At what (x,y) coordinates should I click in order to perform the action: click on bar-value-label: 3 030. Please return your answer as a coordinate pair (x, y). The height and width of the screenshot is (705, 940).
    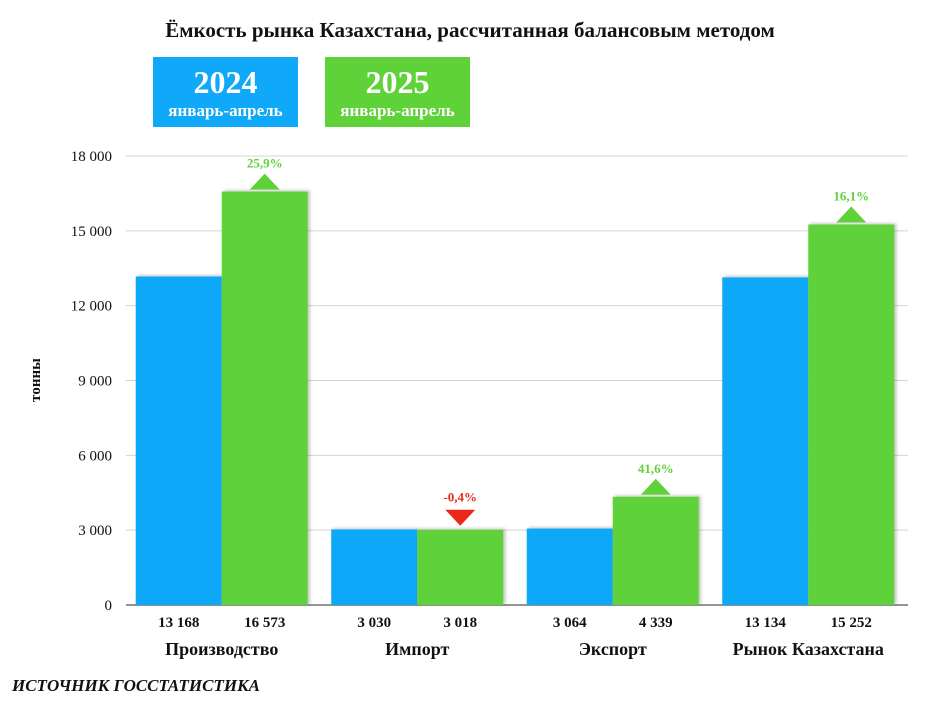
    Looking at the image, I should click on (374, 623).